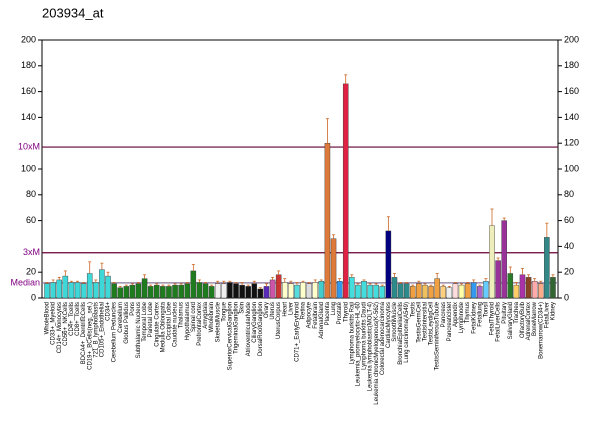 This screenshot has width=600, height=434. Describe the element at coordinates (127, 323) in the screenshot. I see `x-tick-label: Globus Pallidus` at that location.